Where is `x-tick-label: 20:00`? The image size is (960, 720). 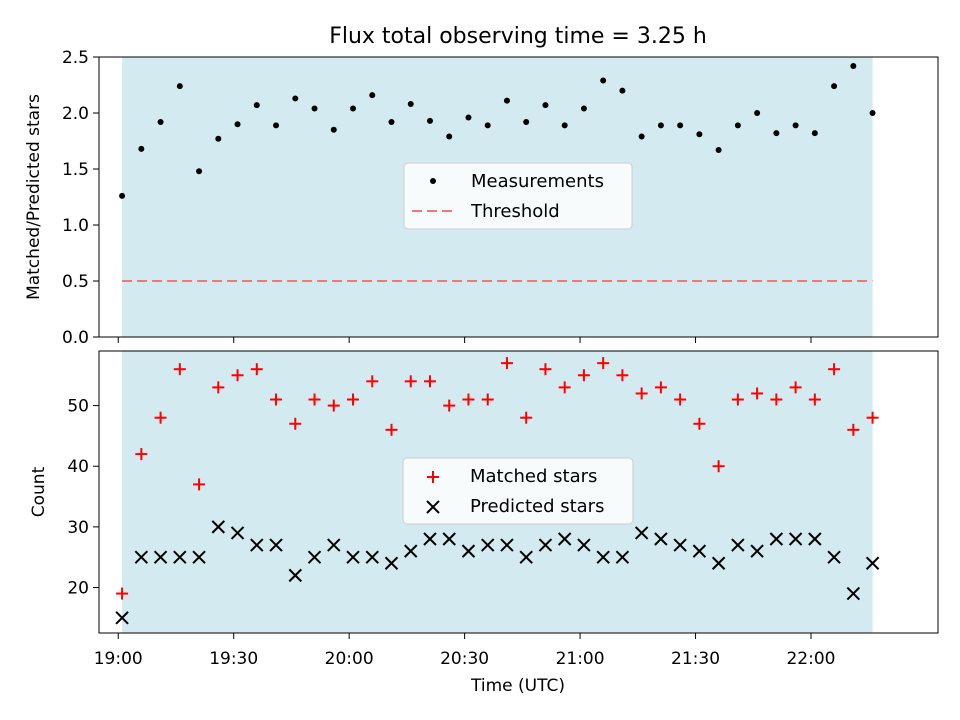 x-tick-label: 20:00 is located at coordinates (349, 659).